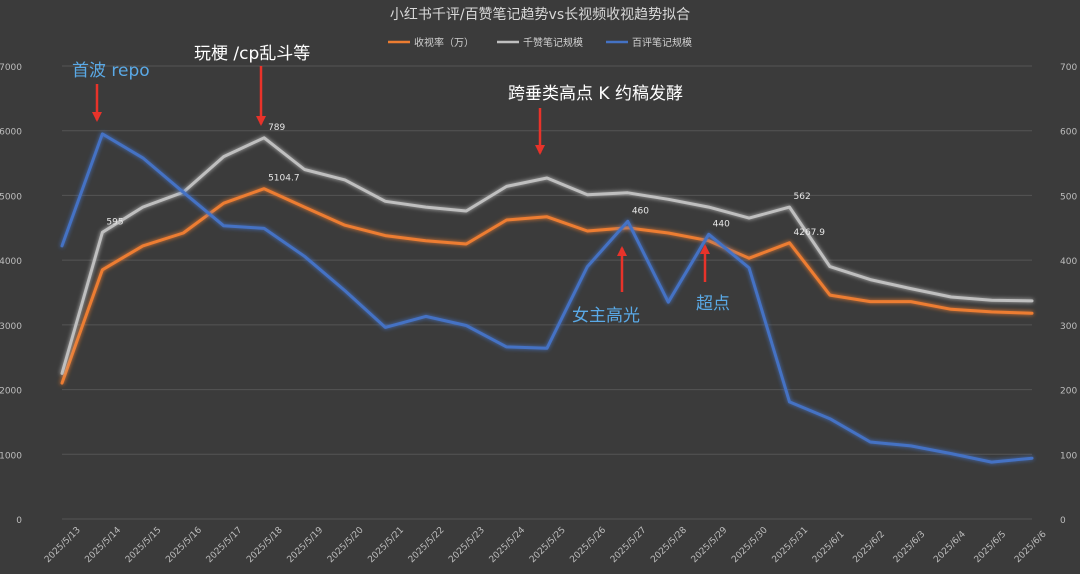 The image size is (1080, 574). Describe the element at coordinates (713, 304) in the screenshot. I see `annotation-text: 超点` at that location.